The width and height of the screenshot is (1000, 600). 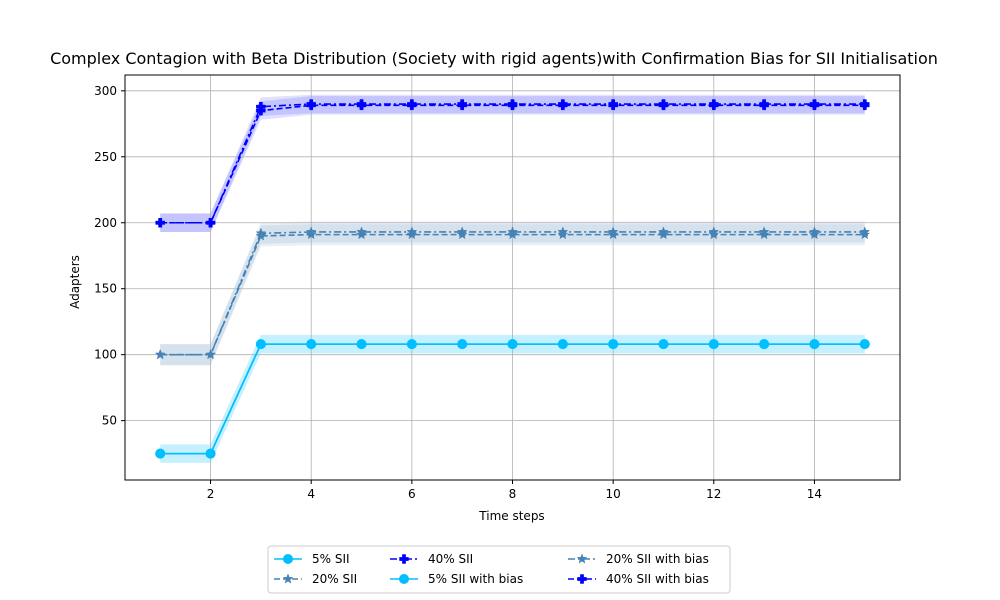 I want to click on legend-label-4: 20% SII with bias, so click(x=657, y=559).